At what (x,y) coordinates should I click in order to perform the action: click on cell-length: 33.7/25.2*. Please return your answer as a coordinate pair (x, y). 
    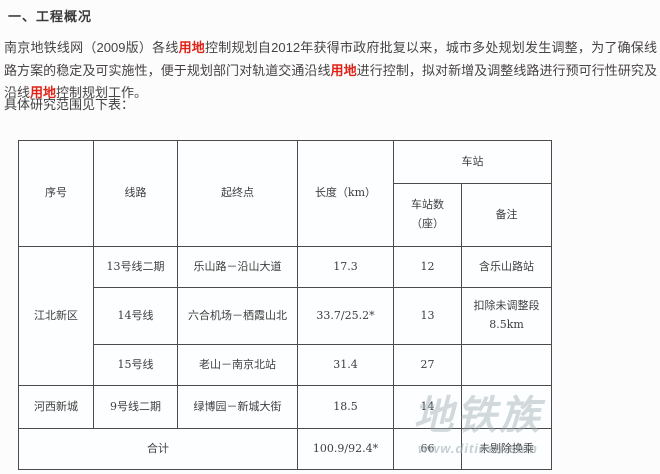
    Looking at the image, I should click on (345, 316).